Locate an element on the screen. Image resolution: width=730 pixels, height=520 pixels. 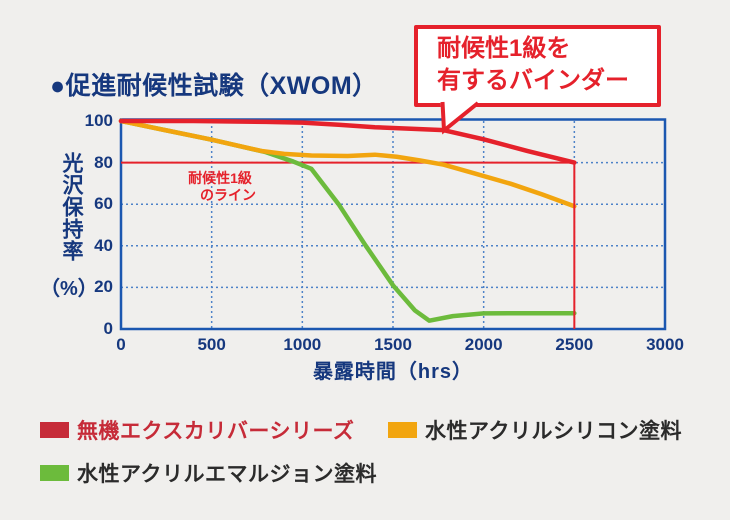
legend-item-acrylic-silicone: 水性アクリルシリコン塗料 is located at coordinates (535, 430).